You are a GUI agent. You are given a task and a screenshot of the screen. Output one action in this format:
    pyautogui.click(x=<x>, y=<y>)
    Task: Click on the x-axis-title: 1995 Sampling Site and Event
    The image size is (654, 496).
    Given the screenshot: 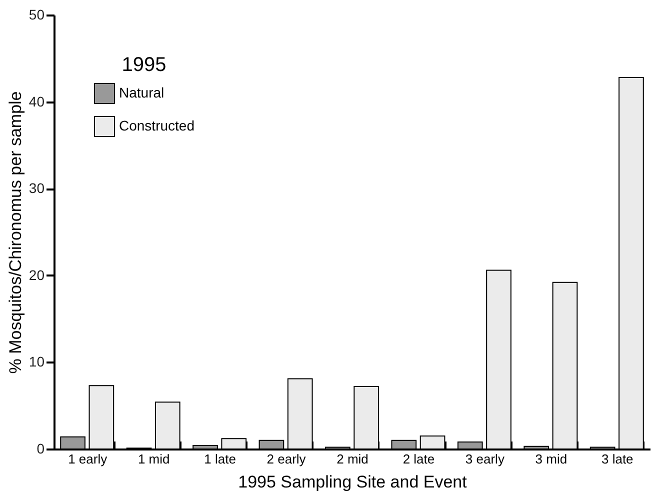 What is the action you would take?
    pyautogui.click(x=353, y=482)
    